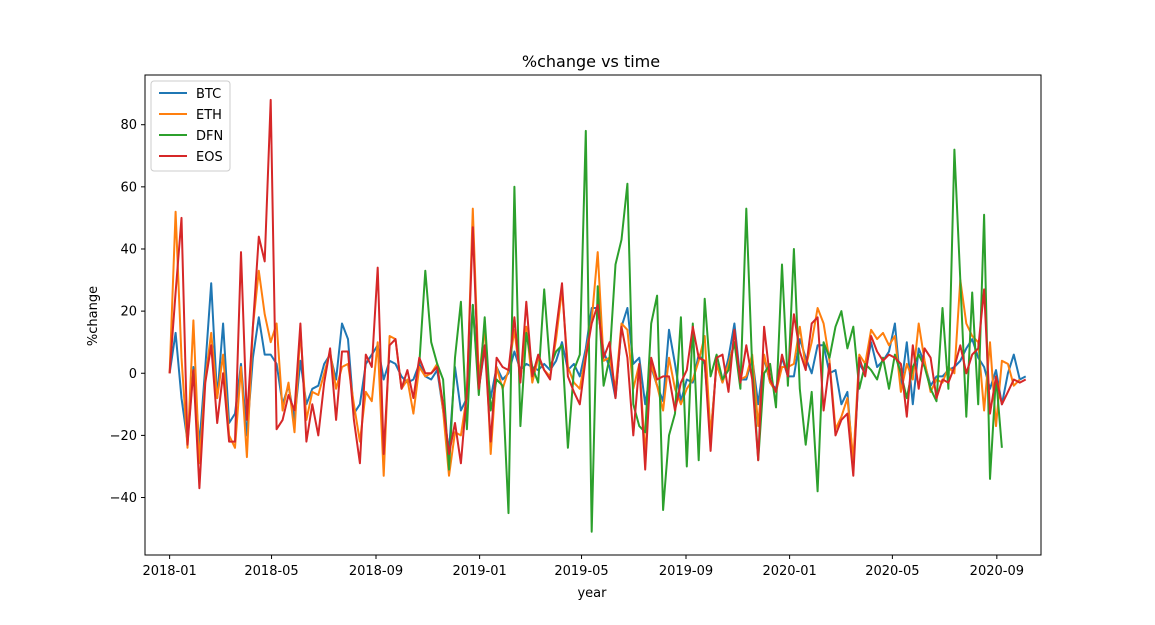  What do you see at coordinates (271, 571) in the screenshot?
I see `x-tick-label: 2018-05` at bounding box center [271, 571].